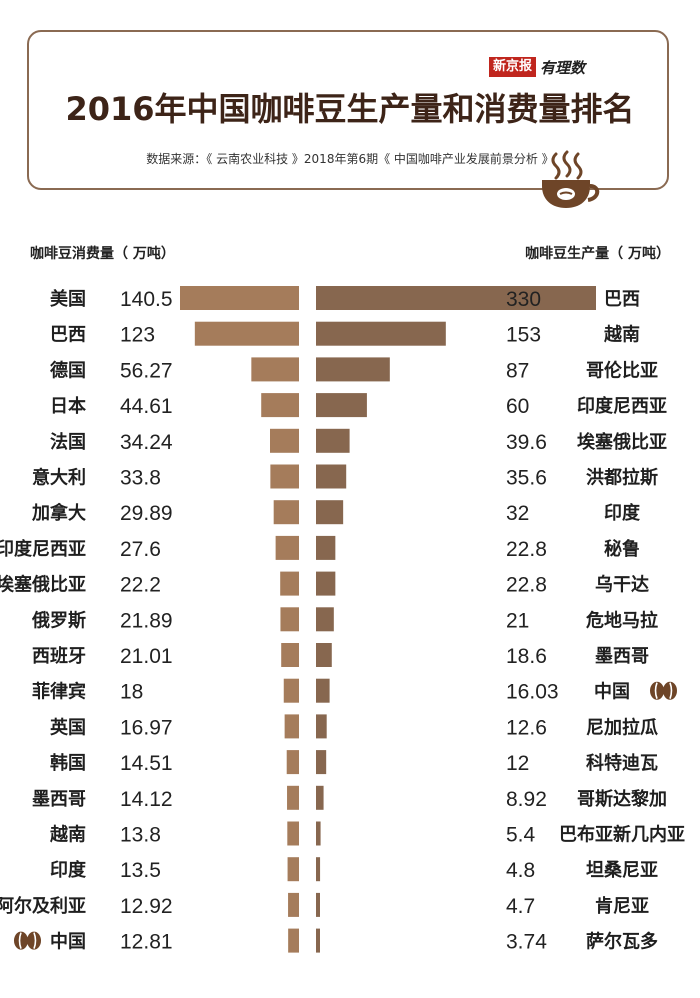  I want to click on consumption-country-label: 法国, so click(68, 442).